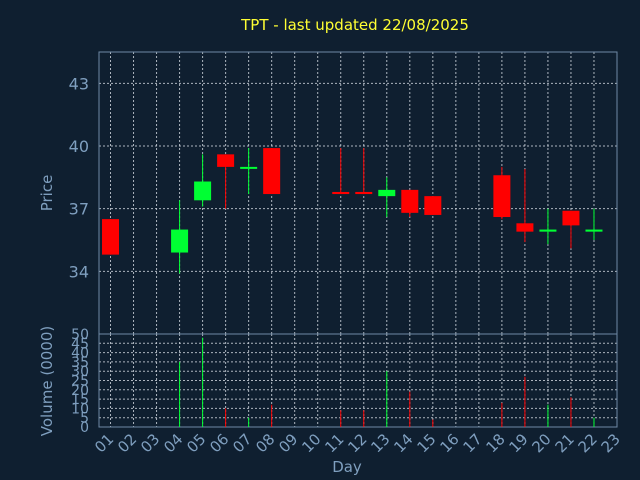  Describe the element at coordinates (47, 381) in the screenshot. I see `volume-axis-label: Volume (0000)` at that location.